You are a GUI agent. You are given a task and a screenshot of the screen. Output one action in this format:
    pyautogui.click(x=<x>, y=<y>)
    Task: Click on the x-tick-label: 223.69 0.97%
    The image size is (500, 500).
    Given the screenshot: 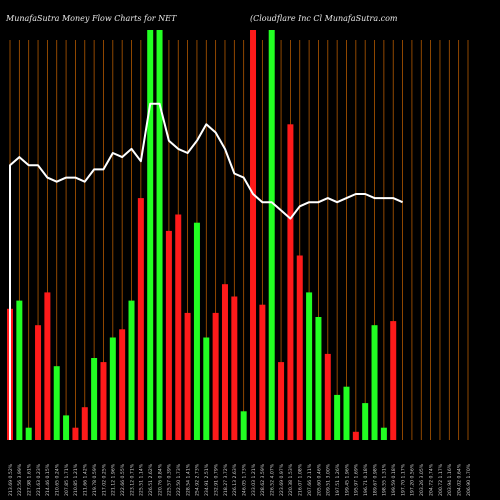 What is the action you would take?
    pyautogui.click(x=282, y=479)
    